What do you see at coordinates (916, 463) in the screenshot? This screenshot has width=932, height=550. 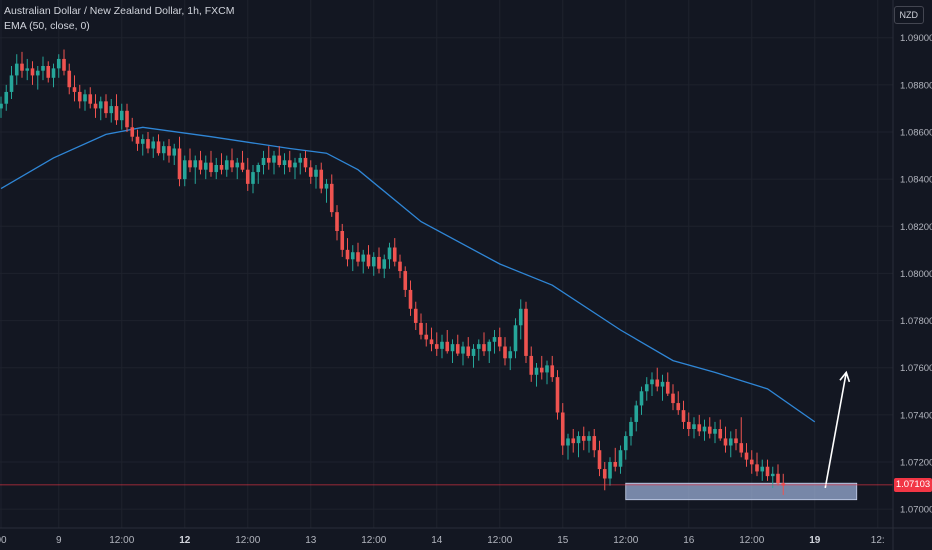 I see `y-tick-label: 1.07200` at bounding box center [916, 463].